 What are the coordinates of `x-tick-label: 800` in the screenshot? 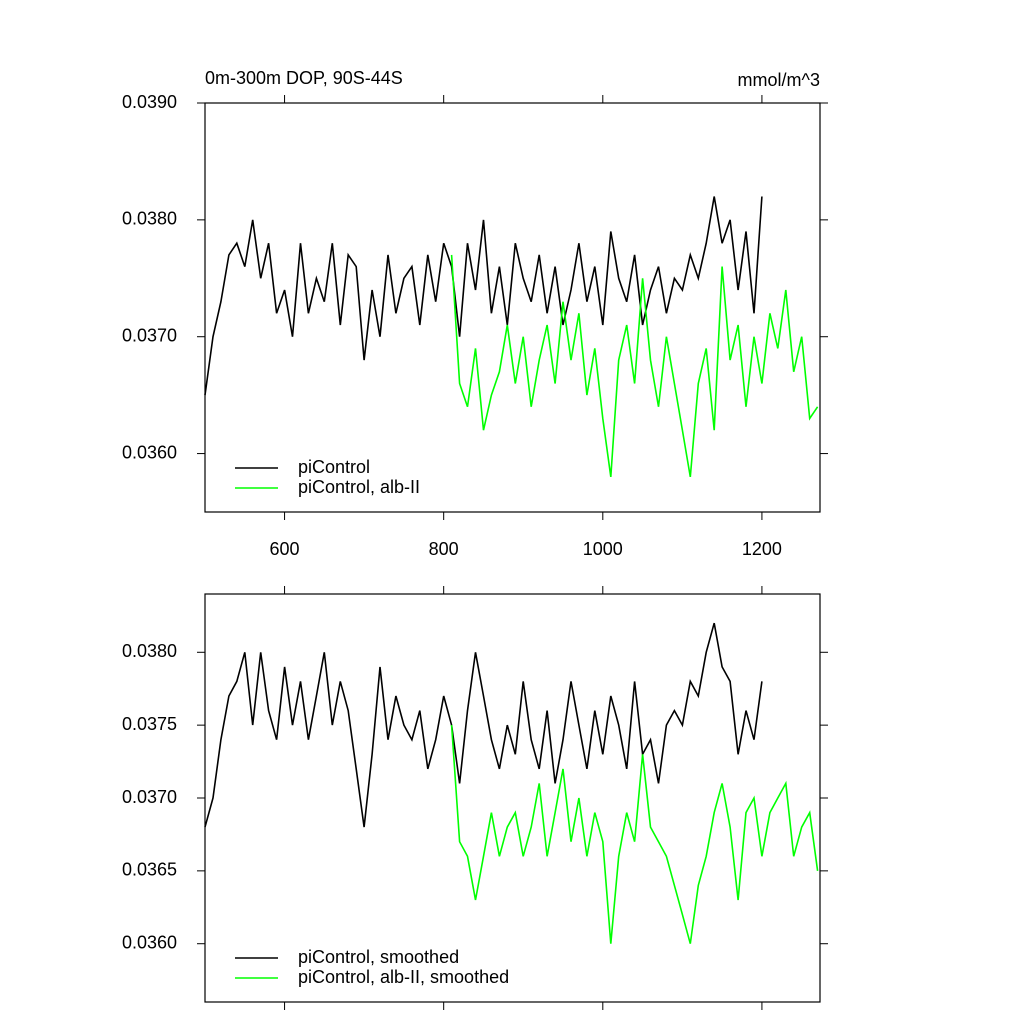 It's located at (444, 549).